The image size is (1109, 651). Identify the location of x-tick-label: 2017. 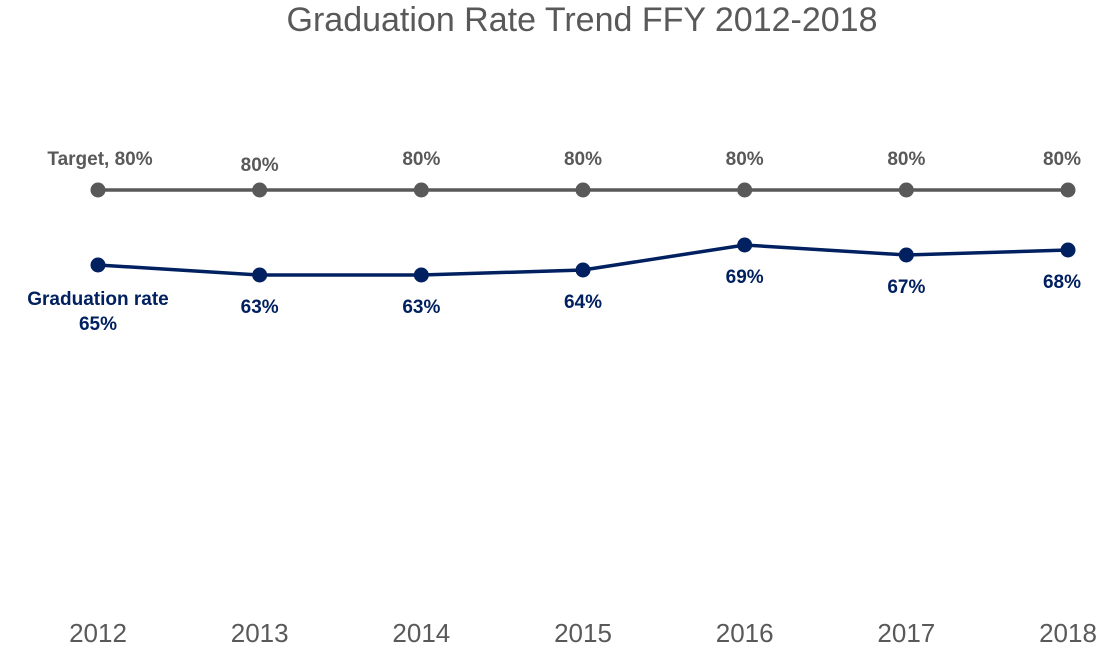
(906, 633).